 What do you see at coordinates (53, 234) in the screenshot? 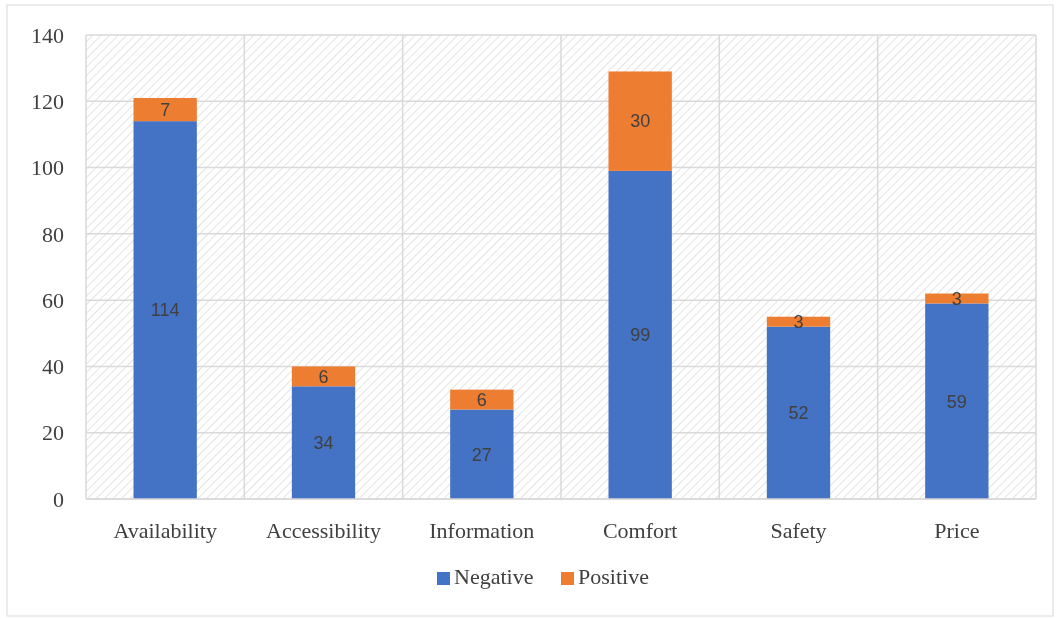
I see `y-tick-label: 80` at bounding box center [53, 234].